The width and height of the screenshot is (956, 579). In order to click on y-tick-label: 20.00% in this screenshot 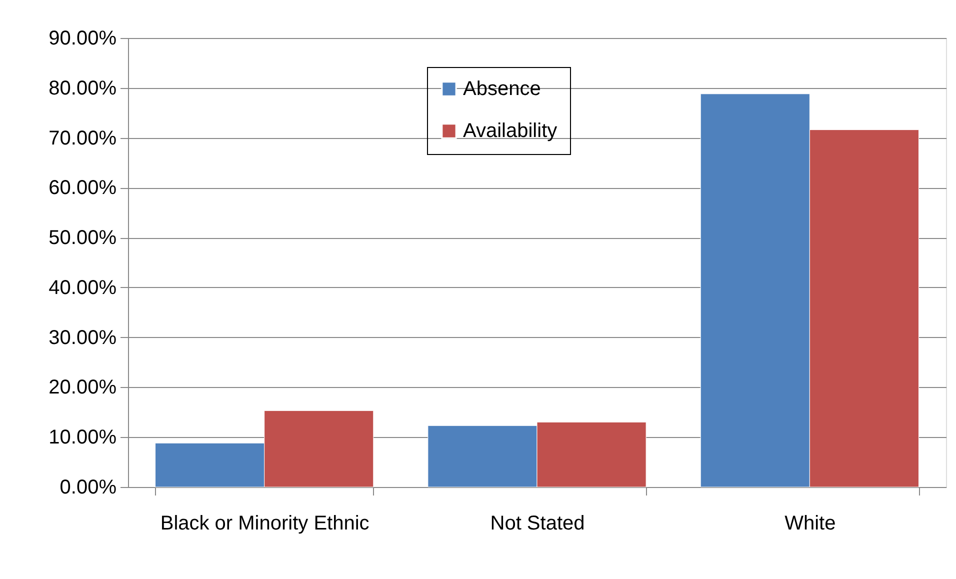, I will do `click(82, 387)`.